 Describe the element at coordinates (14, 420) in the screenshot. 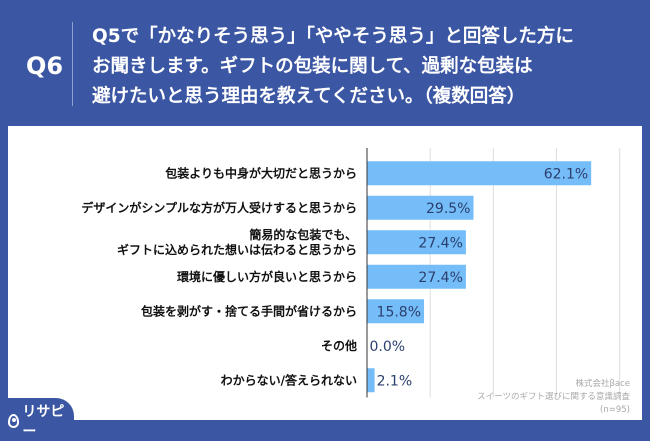

I see `pin-icon` at that location.